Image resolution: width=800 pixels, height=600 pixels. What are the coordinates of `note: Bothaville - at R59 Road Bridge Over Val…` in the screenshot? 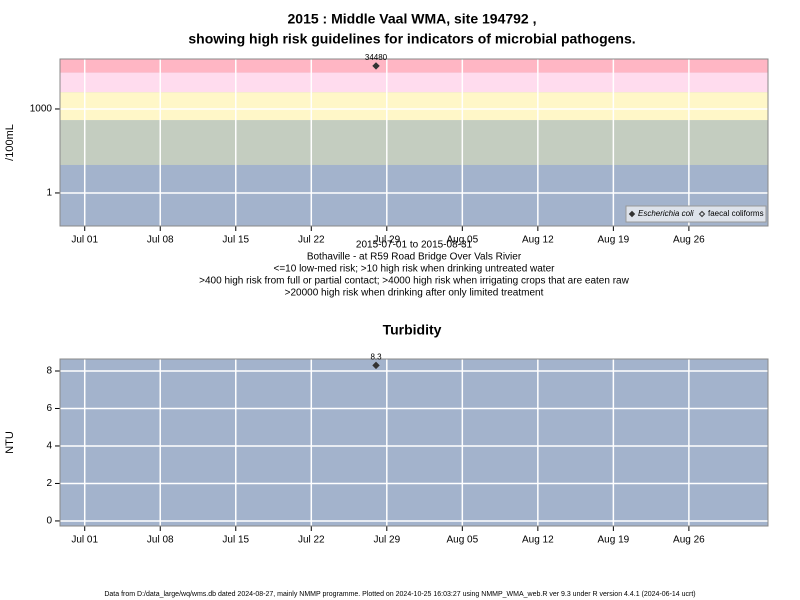 It's located at (414, 257).